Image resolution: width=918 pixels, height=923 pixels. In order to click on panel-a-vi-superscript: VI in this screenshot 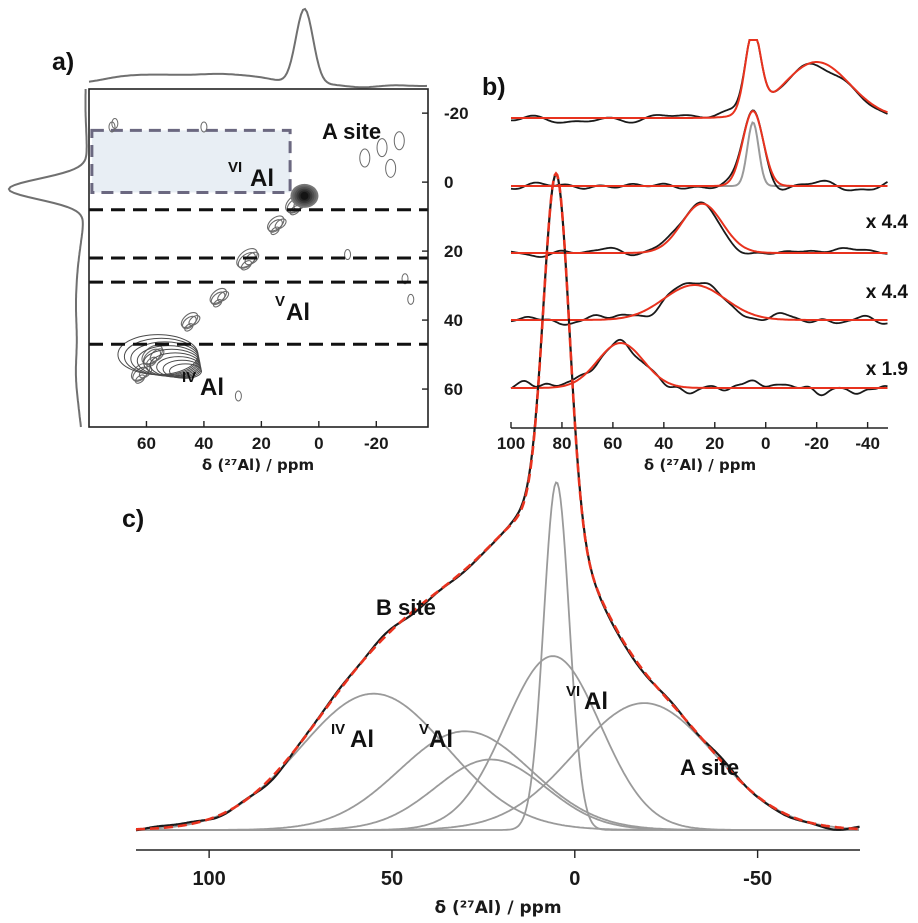, I will do `click(235, 167)`.